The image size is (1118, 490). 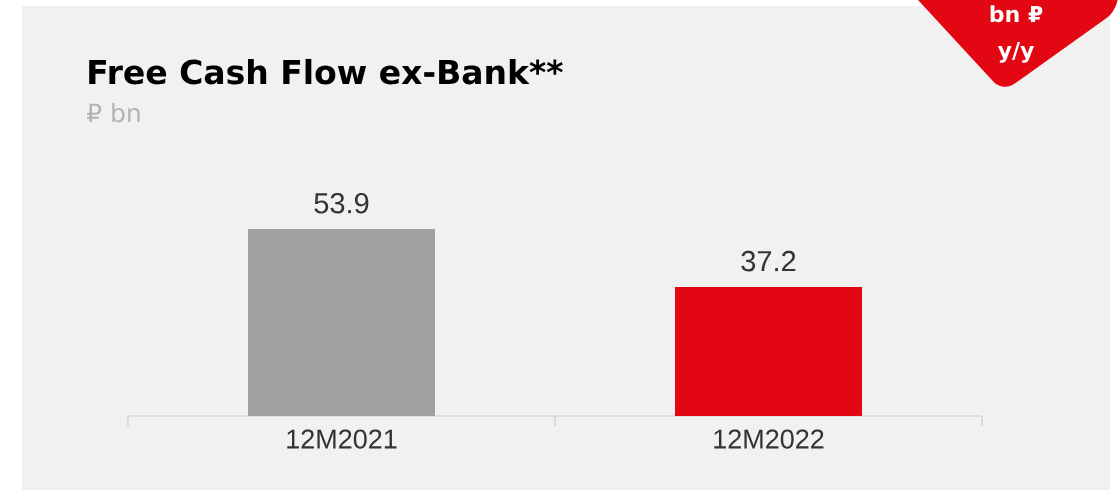 I want to click on chart-title: Free Cash Flow ex-Bank**, so click(x=326, y=71).